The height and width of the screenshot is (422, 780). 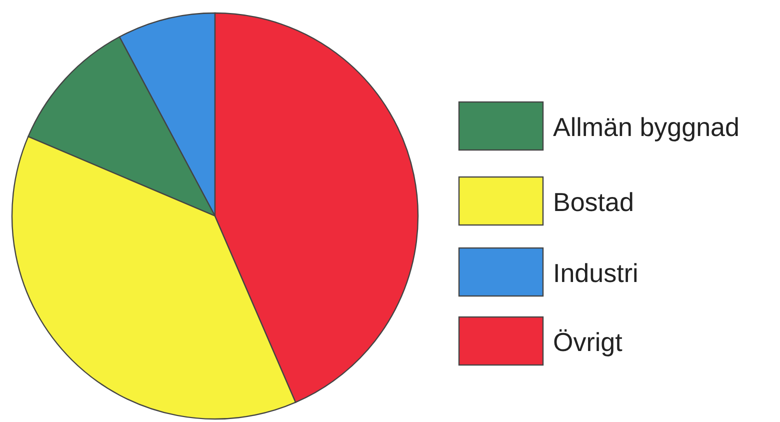 What do you see at coordinates (588, 342) in the screenshot?
I see `legend-label: Övrigt` at bounding box center [588, 342].